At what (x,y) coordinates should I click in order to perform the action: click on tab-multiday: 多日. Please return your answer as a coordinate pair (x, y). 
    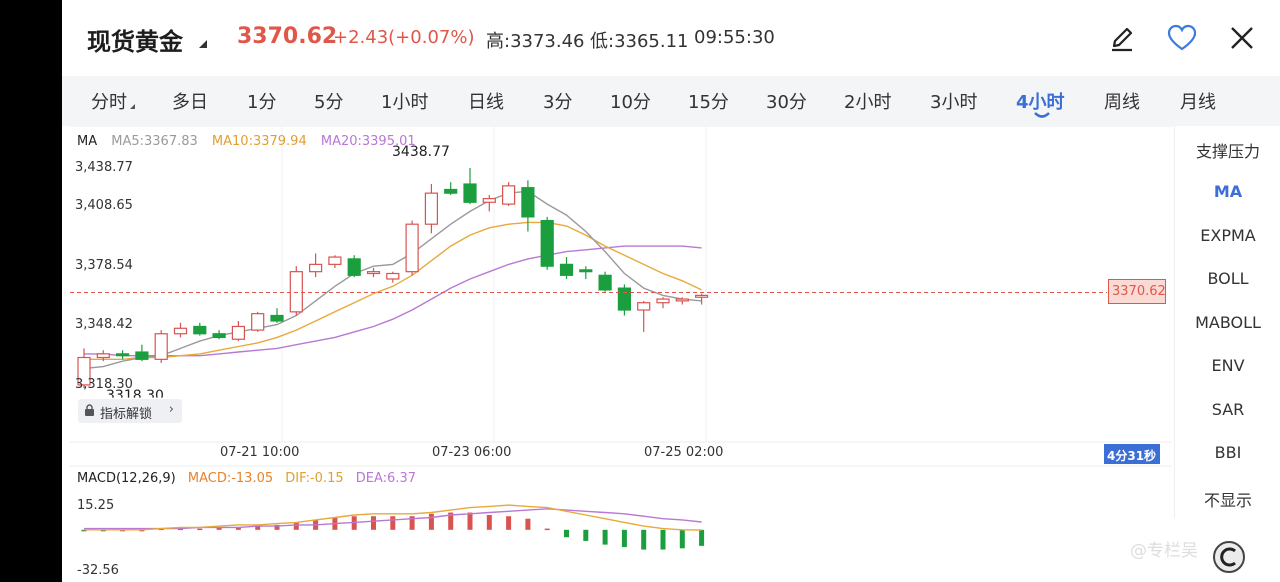
    Looking at the image, I should click on (190, 102).